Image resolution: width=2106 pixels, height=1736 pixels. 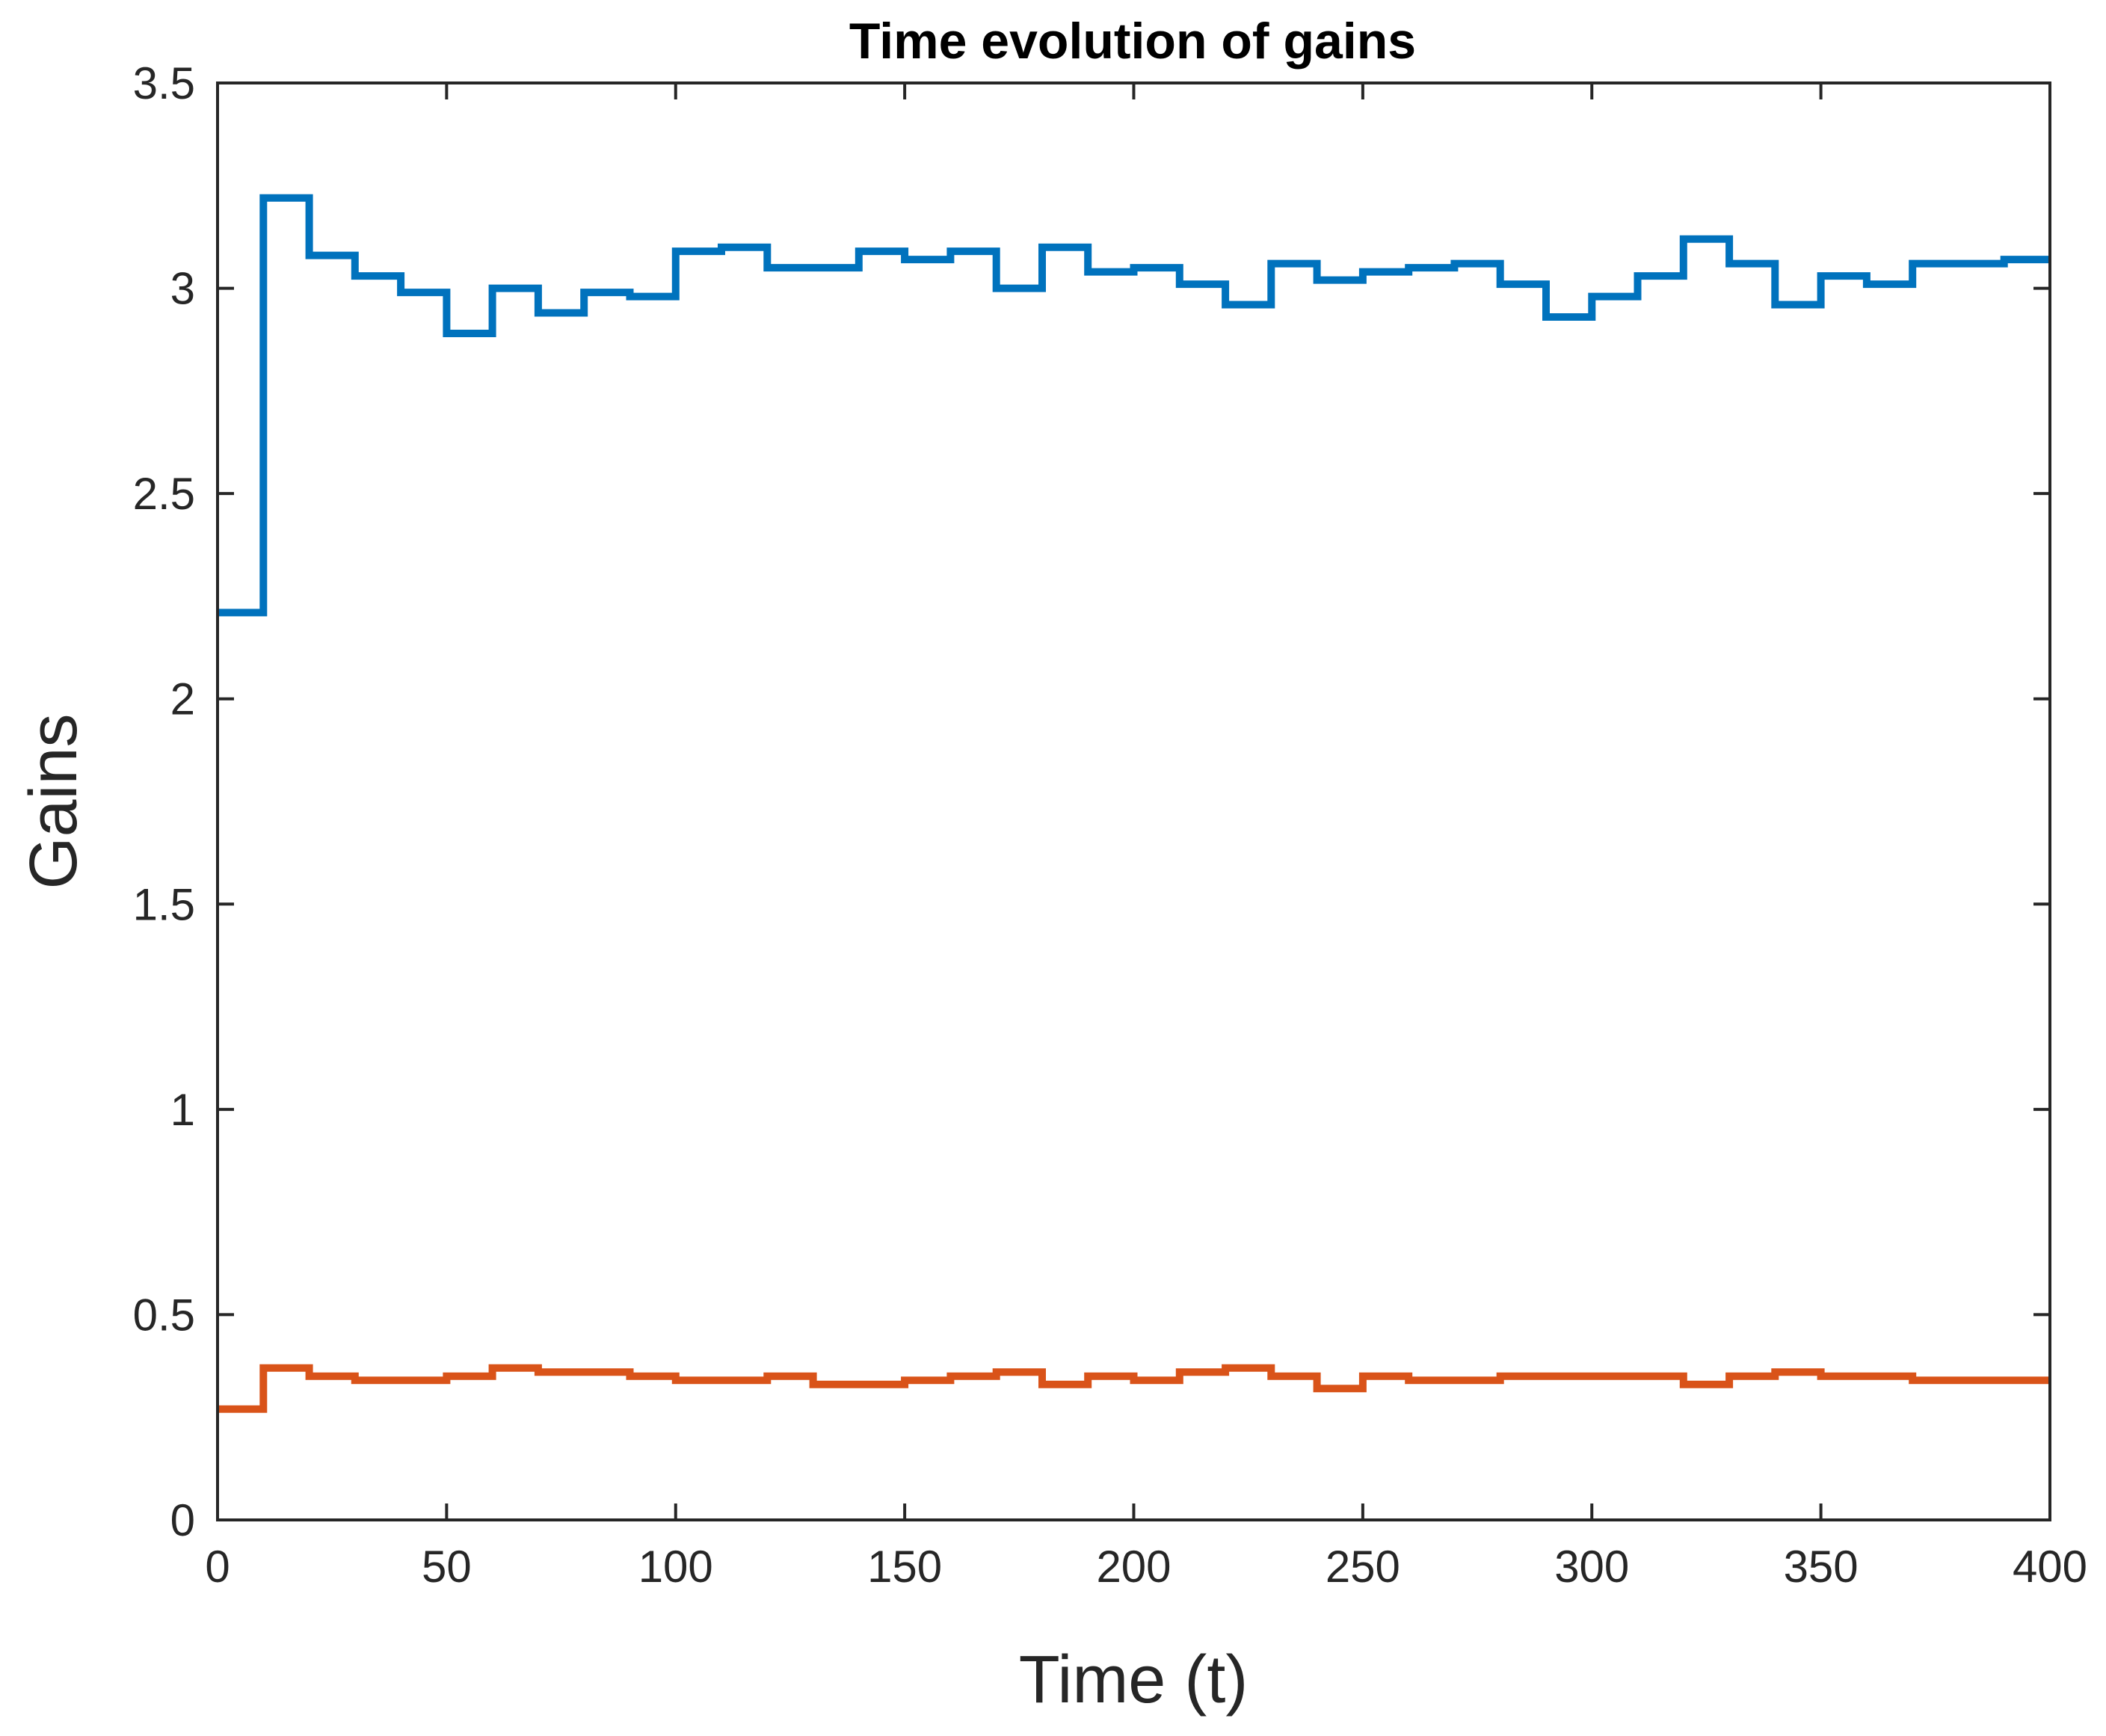 I want to click on y-tick-label: 0.5, so click(x=164, y=1315).